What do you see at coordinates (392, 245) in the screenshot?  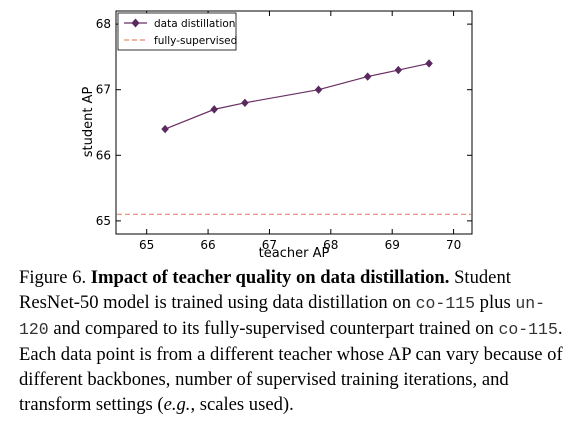 I see `x-tick-label: 69` at bounding box center [392, 245].